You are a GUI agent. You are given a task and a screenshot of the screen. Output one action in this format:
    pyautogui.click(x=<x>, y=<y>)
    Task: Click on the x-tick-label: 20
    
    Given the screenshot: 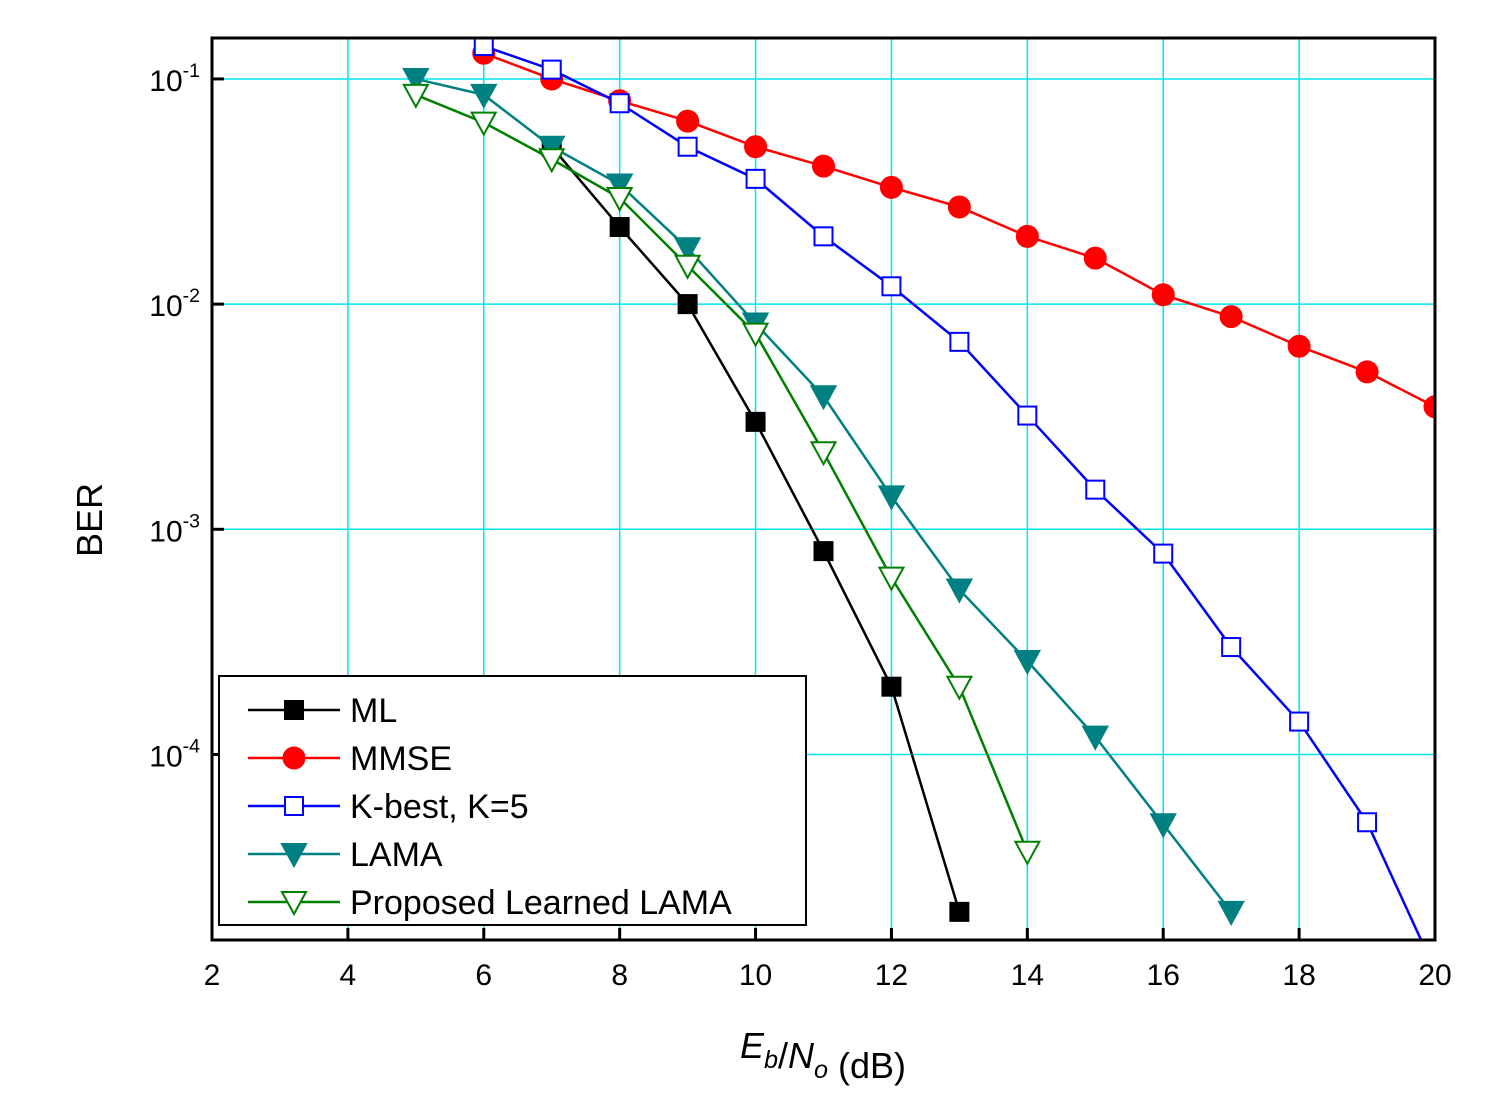 What is the action you would take?
    pyautogui.click(x=1434, y=975)
    